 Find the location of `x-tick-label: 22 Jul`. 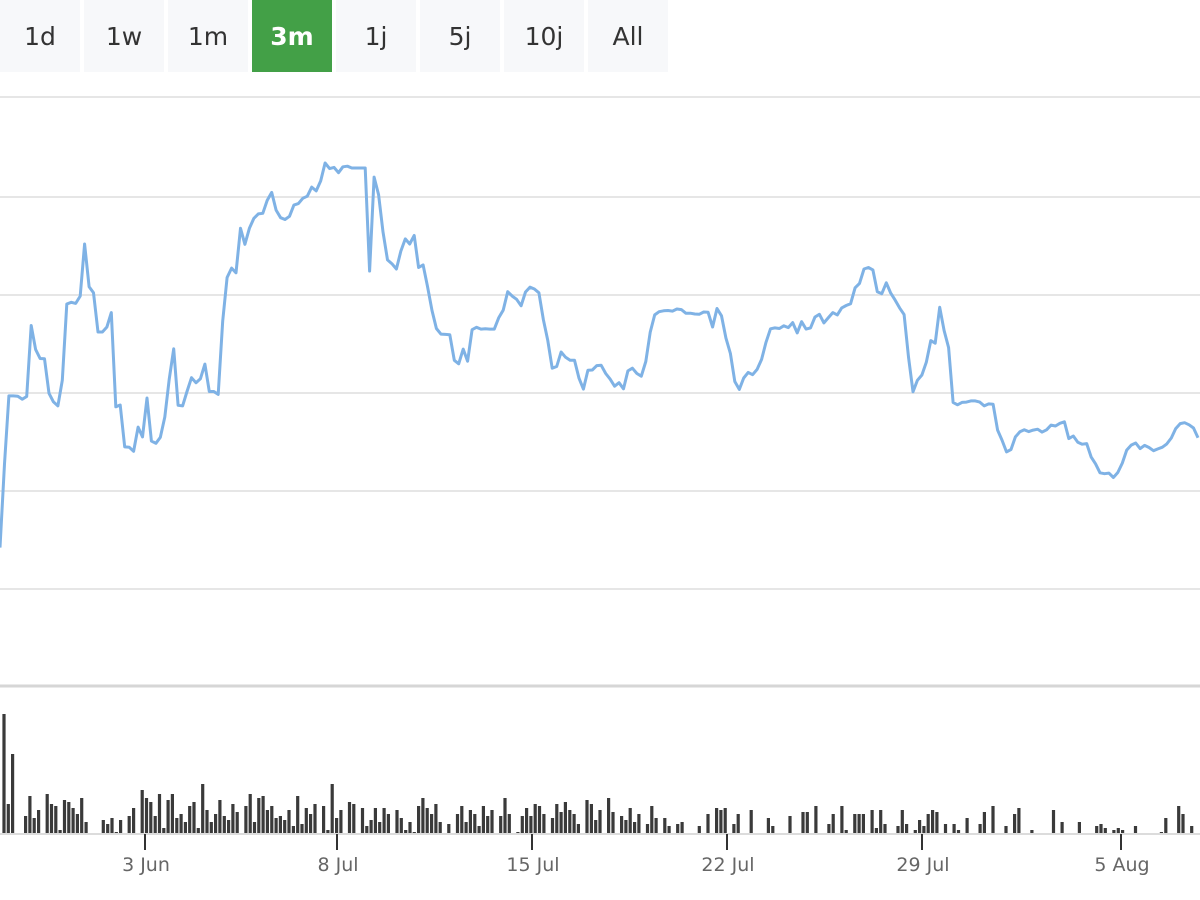

x-tick-label: 22 Jul is located at coordinates (727, 865).